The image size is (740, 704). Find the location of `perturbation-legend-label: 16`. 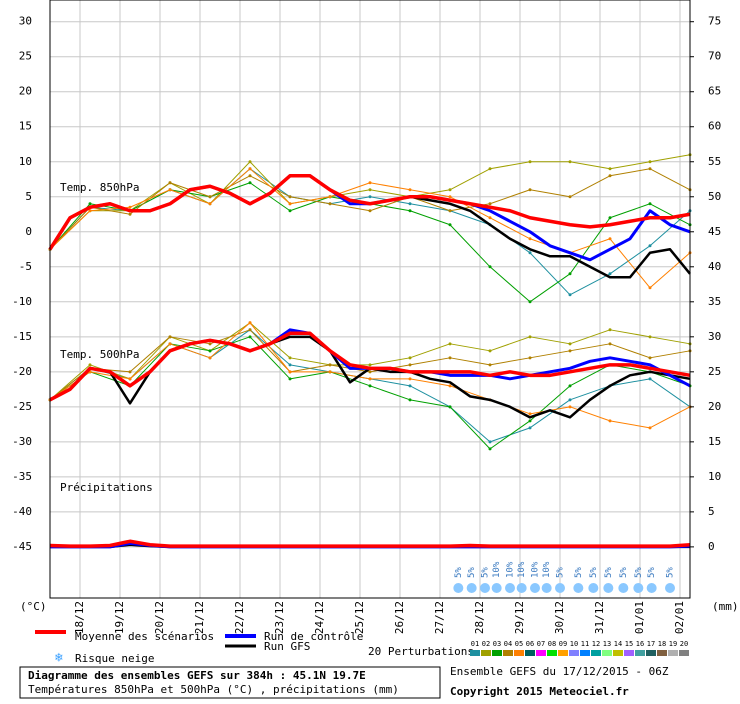

perturbation-legend-label: 16 is located at coordinates (640, 644).